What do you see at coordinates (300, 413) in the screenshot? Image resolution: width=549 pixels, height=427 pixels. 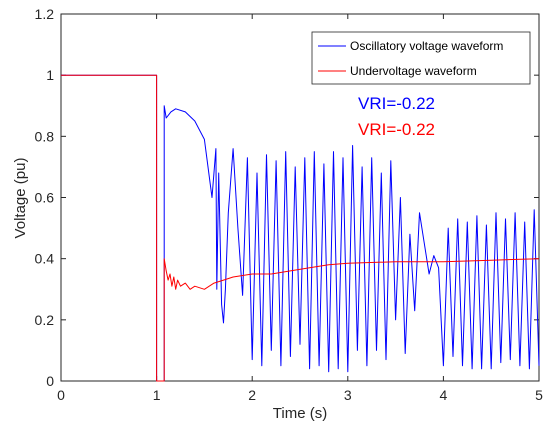 I see `x-axis-label: Time (s)` at bounding box center [300, 413].